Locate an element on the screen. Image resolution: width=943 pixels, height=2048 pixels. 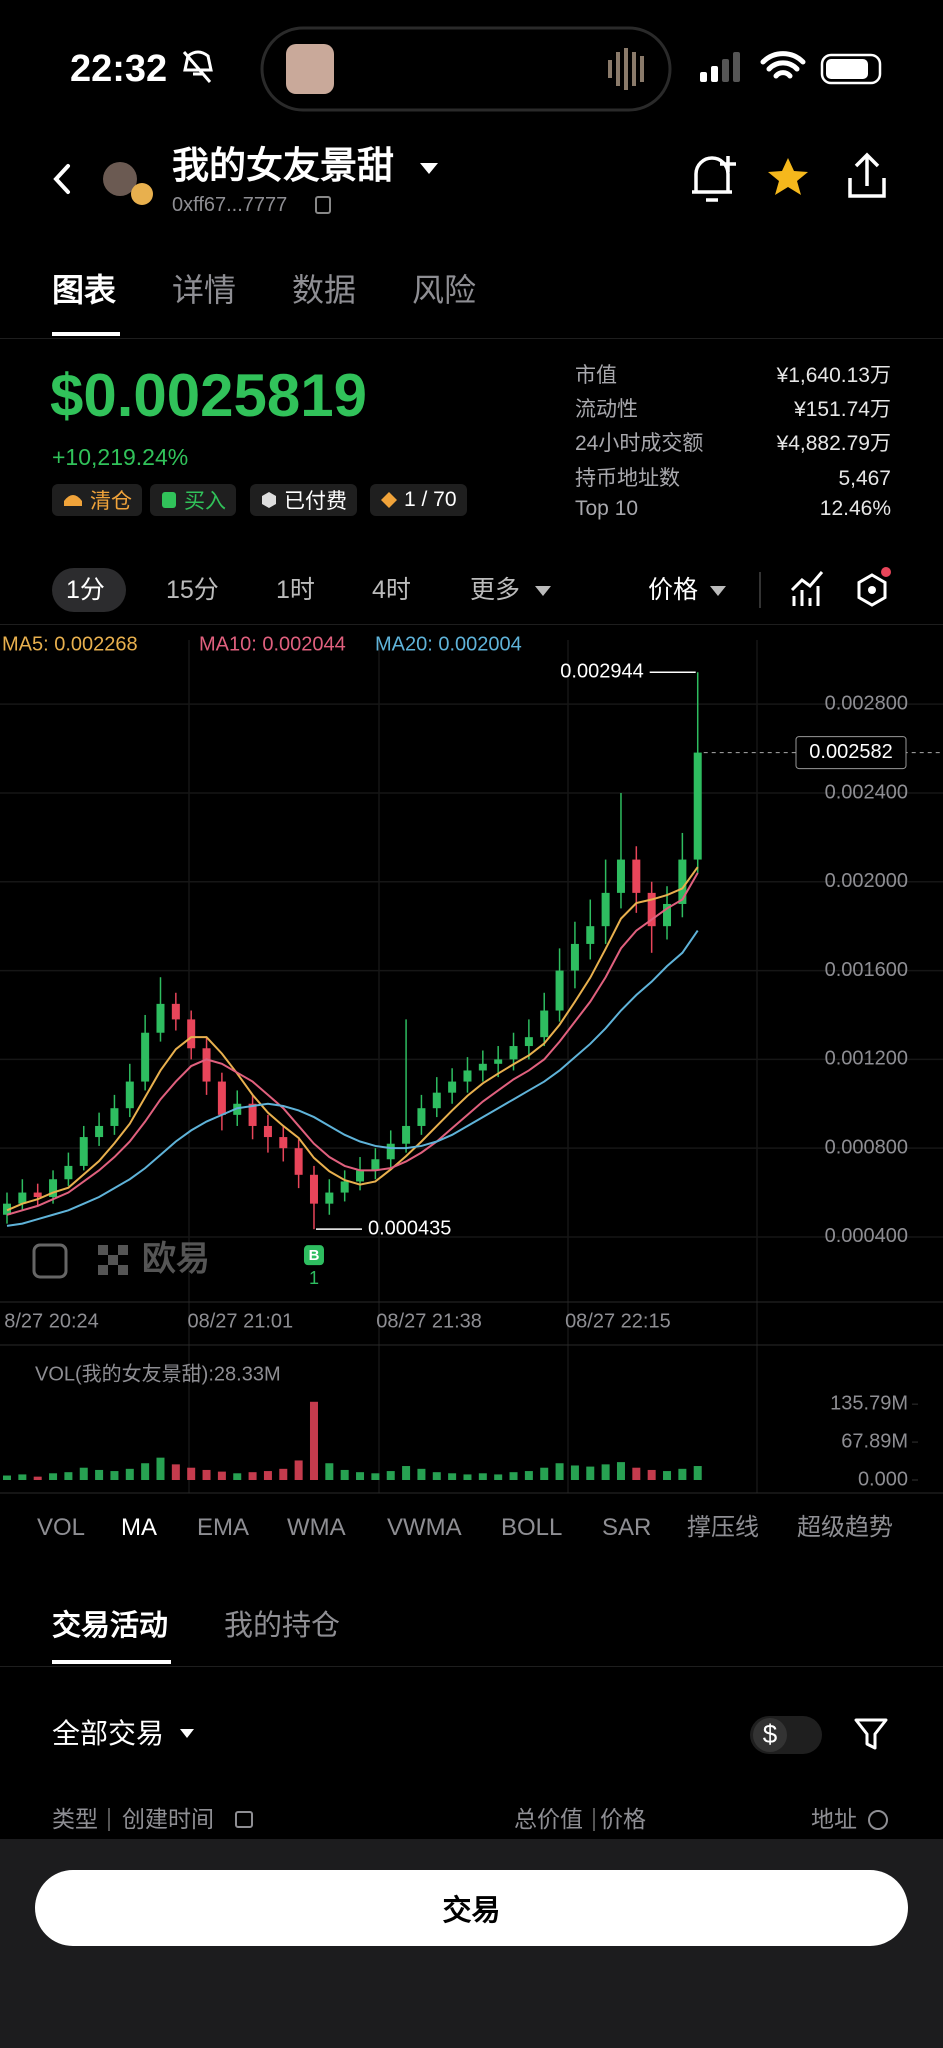
indicator-tab: MA is located at coordinates (139, 1527).